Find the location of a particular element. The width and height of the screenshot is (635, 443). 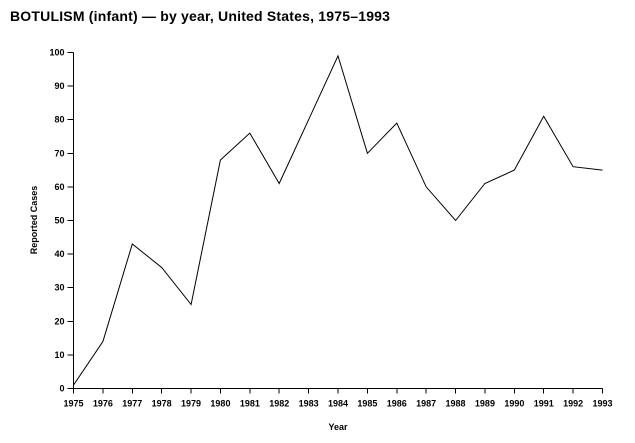

y-tick-label: 40 is located at coordinates (59, 254).